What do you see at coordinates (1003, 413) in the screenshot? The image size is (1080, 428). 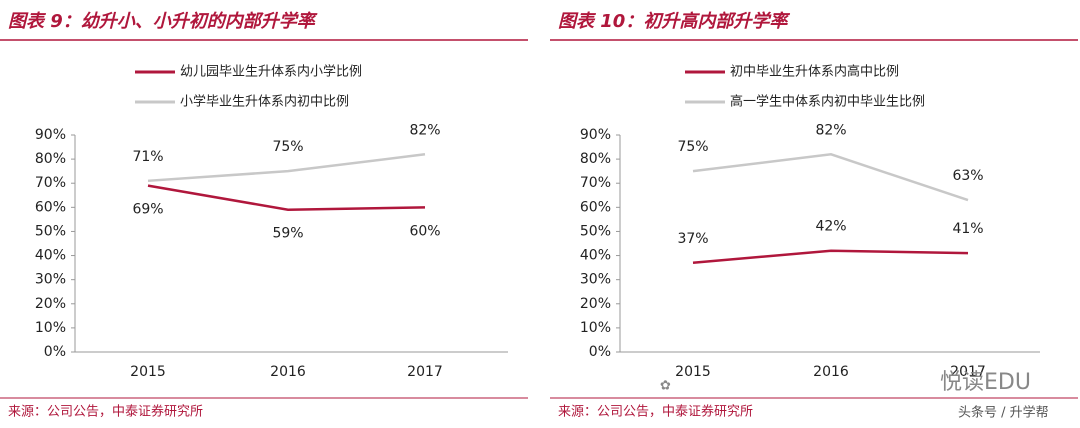 I see `watermark-account: 头条号 / 升学帮` at bounding box center [1003, 413].